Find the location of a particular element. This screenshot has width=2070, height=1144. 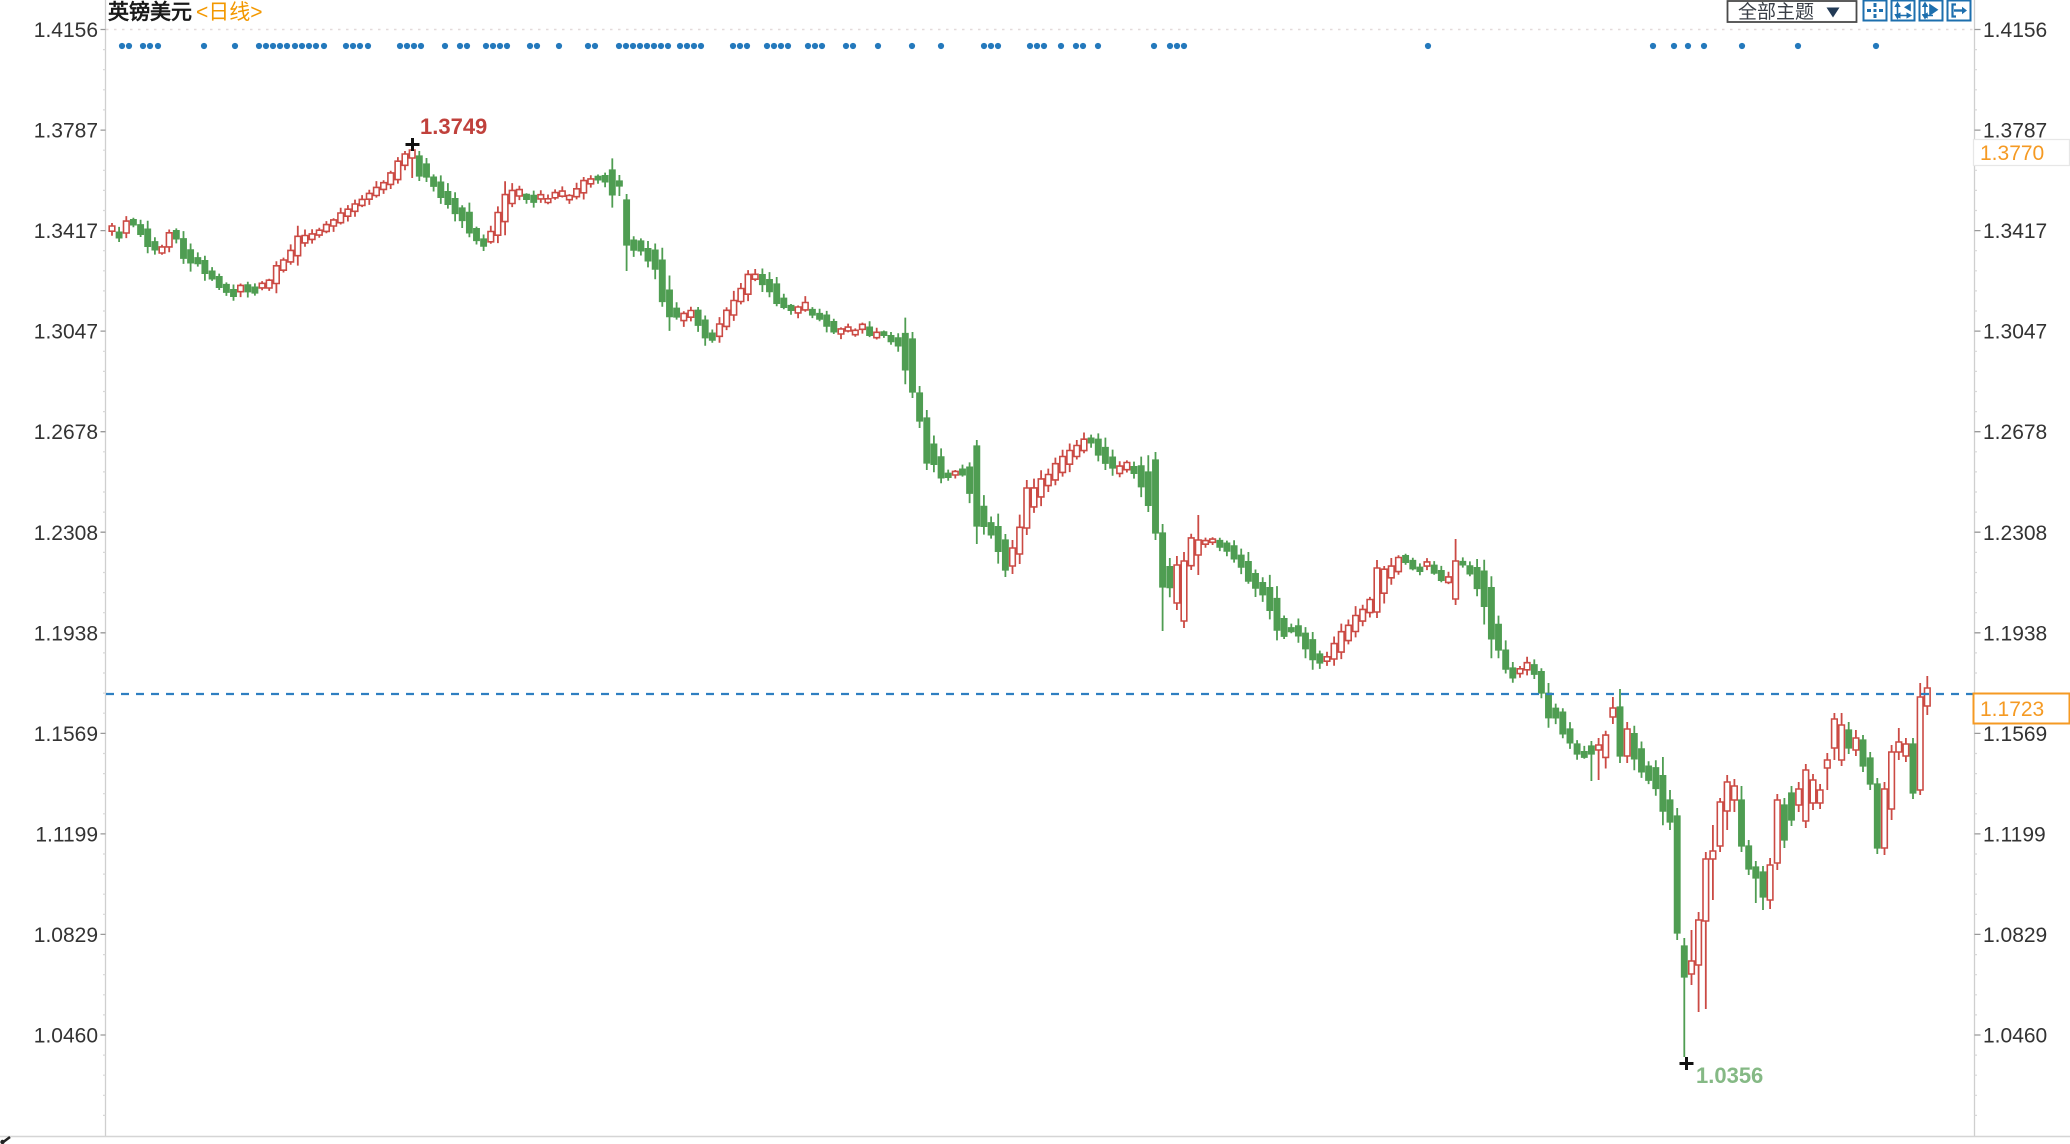

svg-text: 1.0356 is located at coordinates (1729, 1075).